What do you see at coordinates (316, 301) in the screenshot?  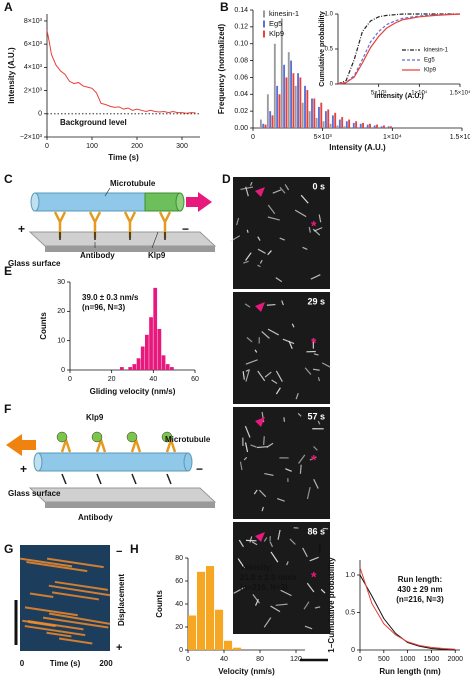 I see `timestamp: 29 s` at bounding box center [316, 301].